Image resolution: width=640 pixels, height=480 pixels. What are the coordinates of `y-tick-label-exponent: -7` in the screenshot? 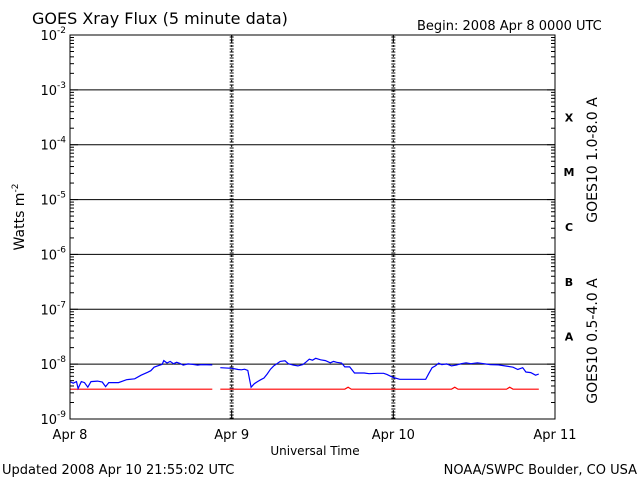 It's located at (61, 305).